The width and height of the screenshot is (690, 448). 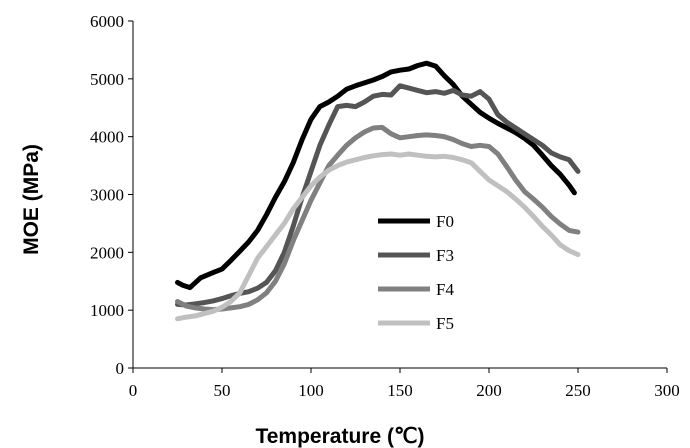 I want to click on y-tick-label: 3000, so click(x=107, y=195).